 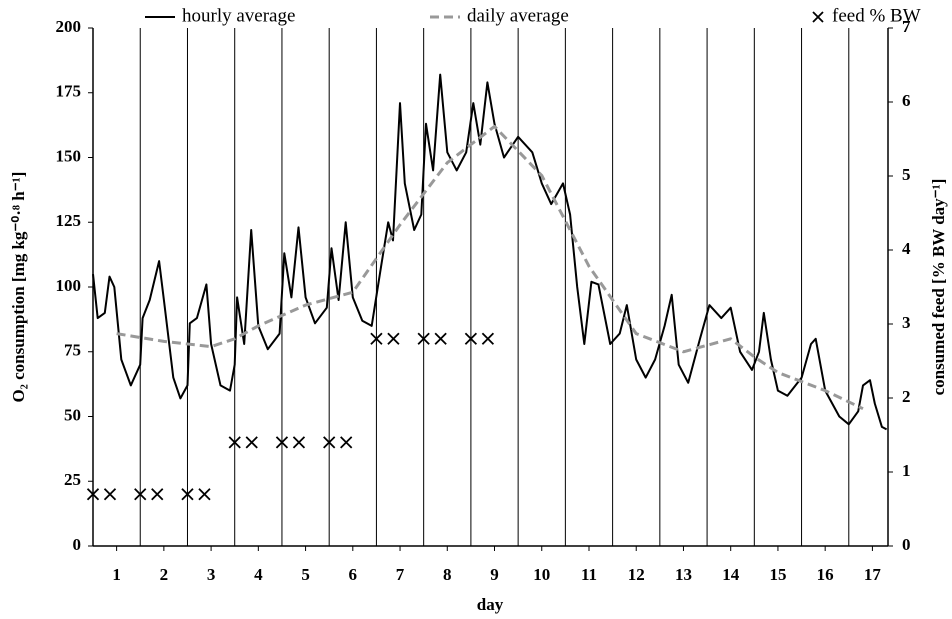 What do you see at coordinates (777, 574) in the screenshot?
I see `x-tick-label: 15` at bounding box center [777, 574].